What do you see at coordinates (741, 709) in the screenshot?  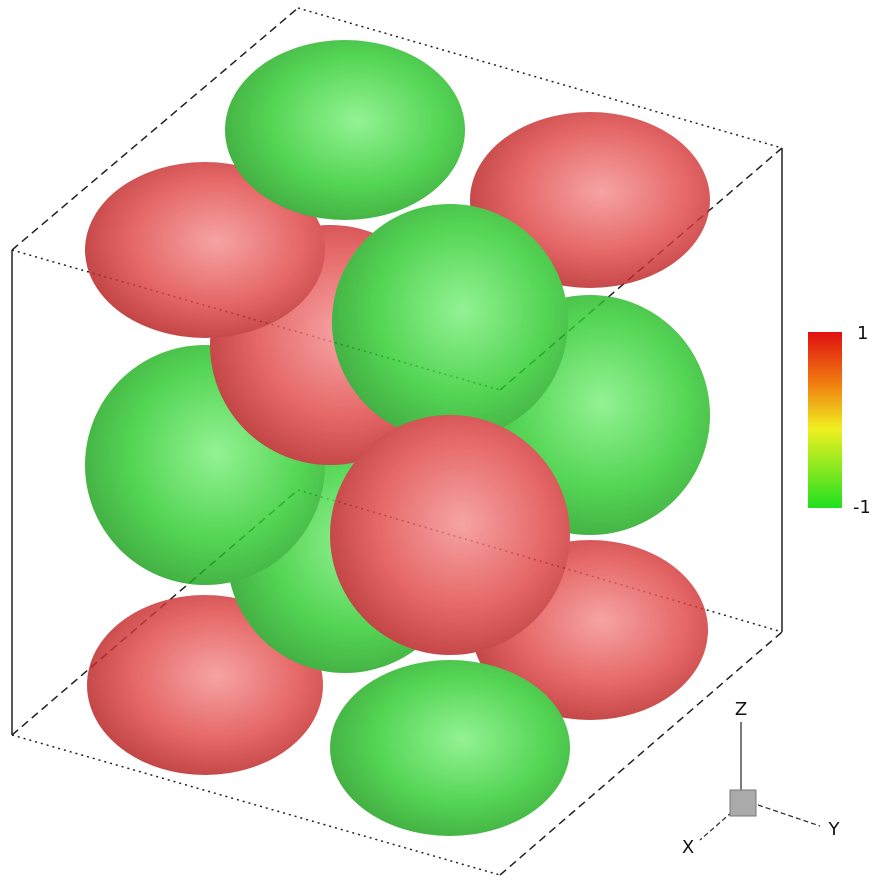 I see `z-axis-label: Z` at bounding box center [741, 709].